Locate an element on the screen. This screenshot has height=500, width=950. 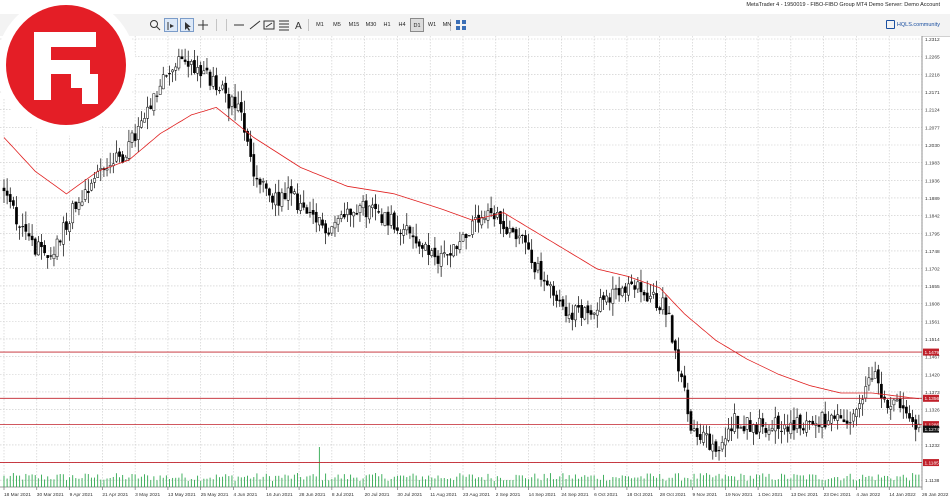
price-tick-label: 1.1702 is located at coordinates (932, 269).